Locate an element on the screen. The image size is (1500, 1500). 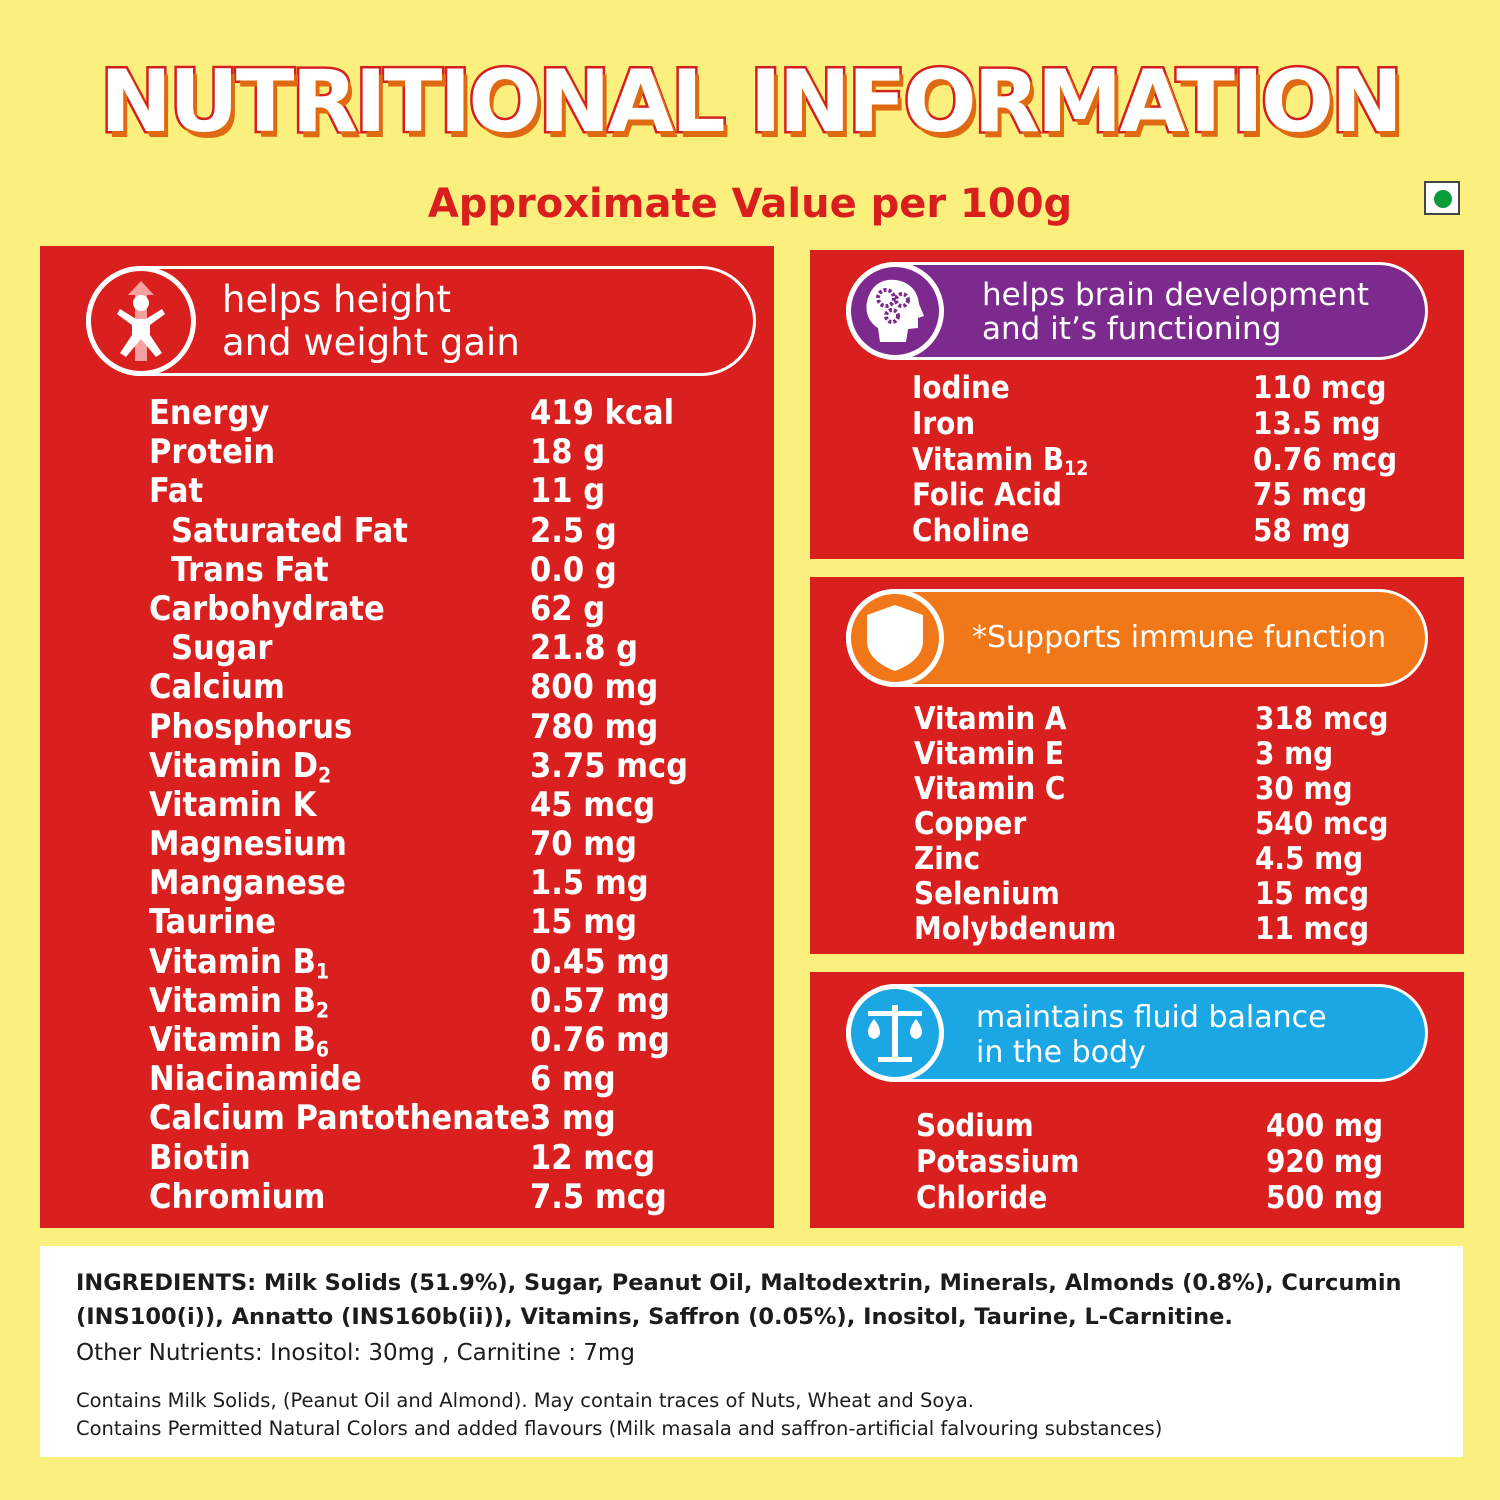
nutrient-name: Phosphorus is located at coordinates (251, 726).